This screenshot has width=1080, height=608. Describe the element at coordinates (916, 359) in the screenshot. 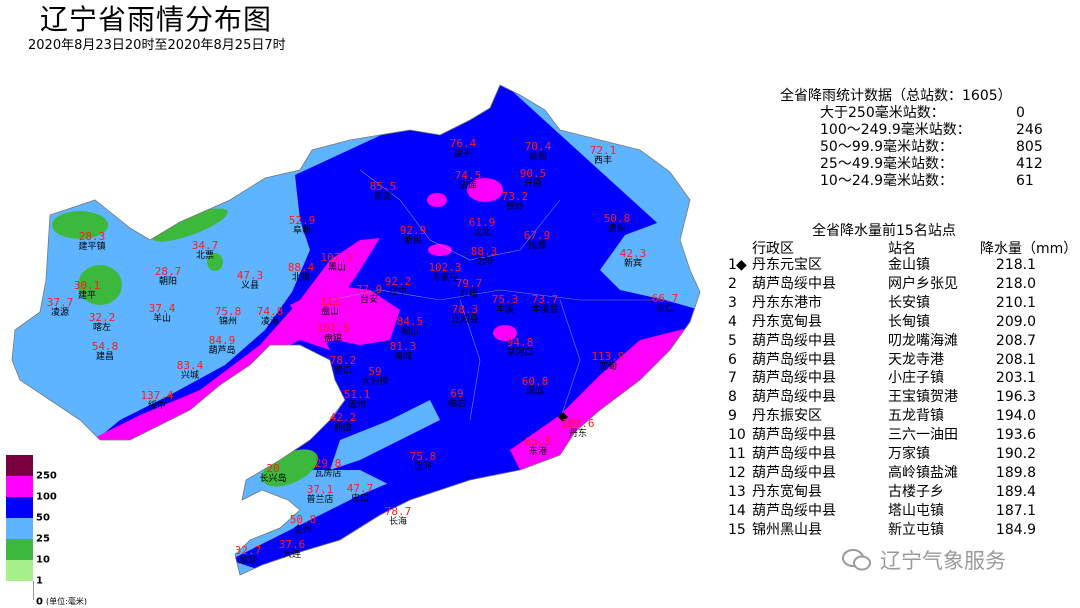

I see `station: 天龙寺港` at that location.